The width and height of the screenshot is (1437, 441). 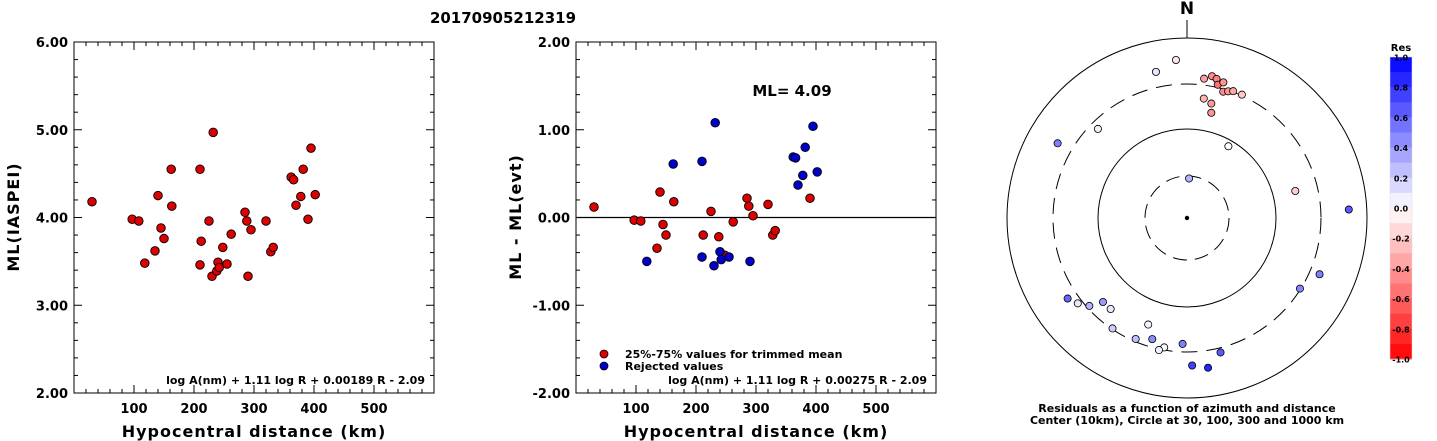 What do you see at coordinates (554, 219) in the screenshot?
I see `y-tick-label: 0.00` at bounding box center [554, 219].